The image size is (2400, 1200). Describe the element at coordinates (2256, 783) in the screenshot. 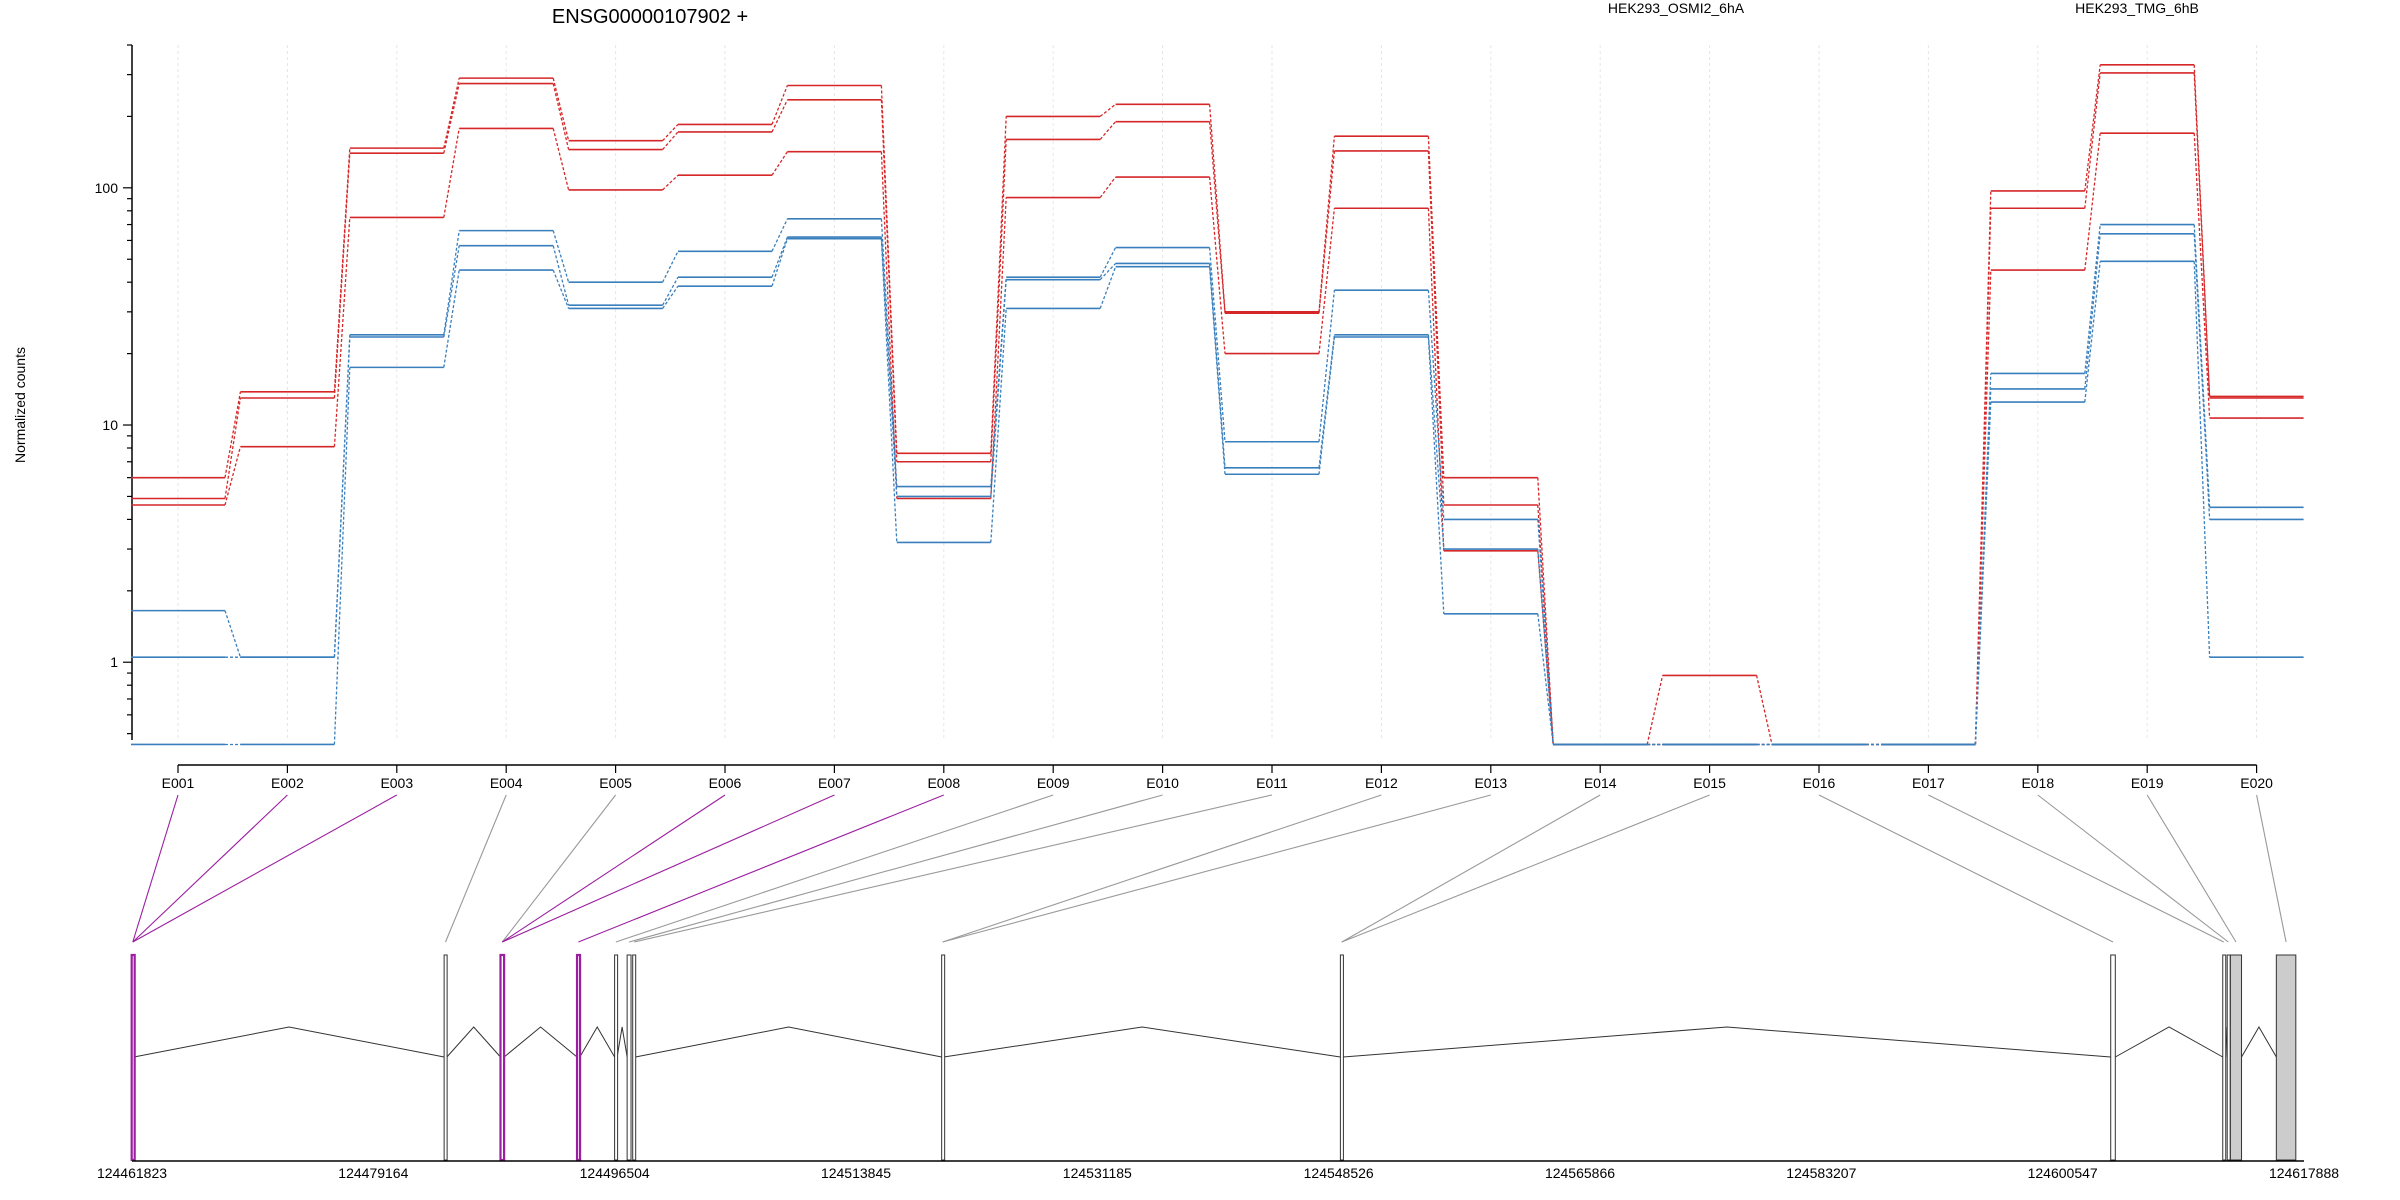

I see `x-tick-label-E020: E020` at that location.